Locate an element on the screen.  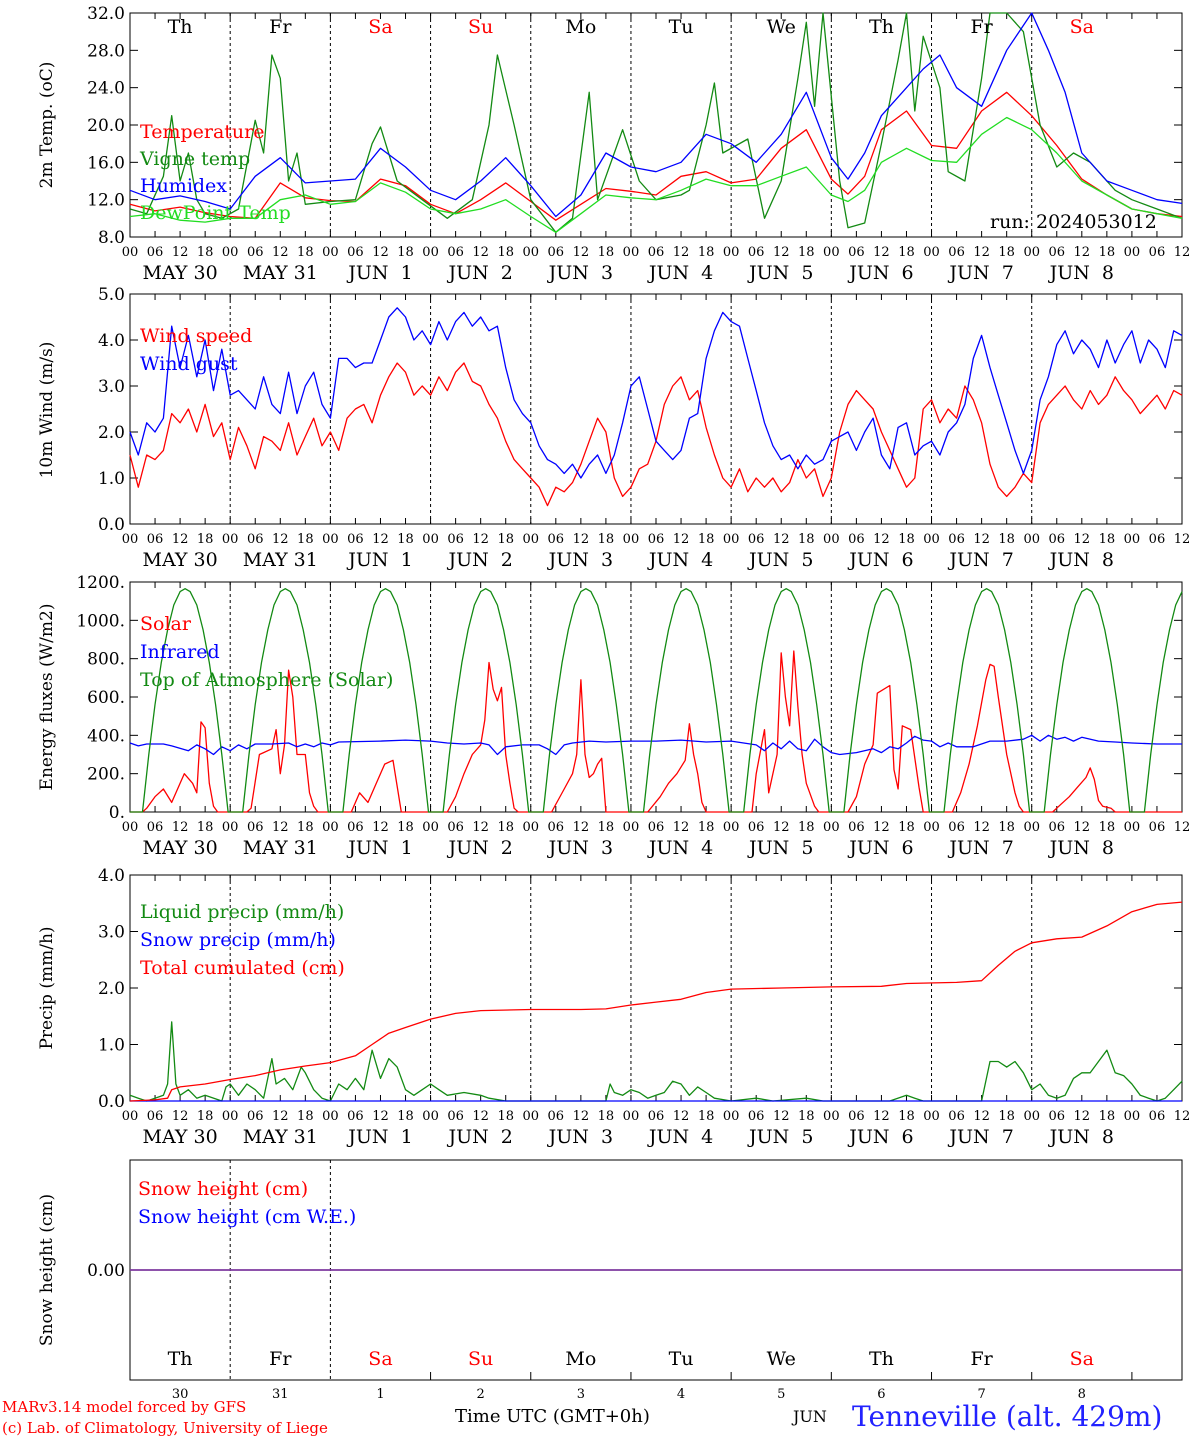
plot-frame is located at coordinates (656, 697).